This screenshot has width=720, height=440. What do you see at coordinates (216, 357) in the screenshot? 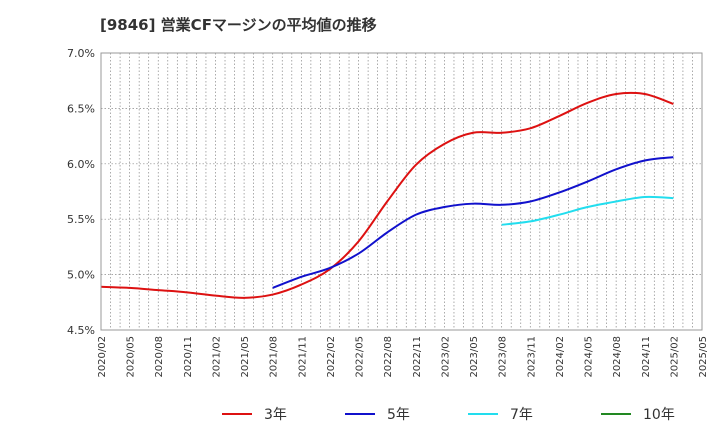
I see `x-tick-label: 2021/02` at bounding box center [216, 357].